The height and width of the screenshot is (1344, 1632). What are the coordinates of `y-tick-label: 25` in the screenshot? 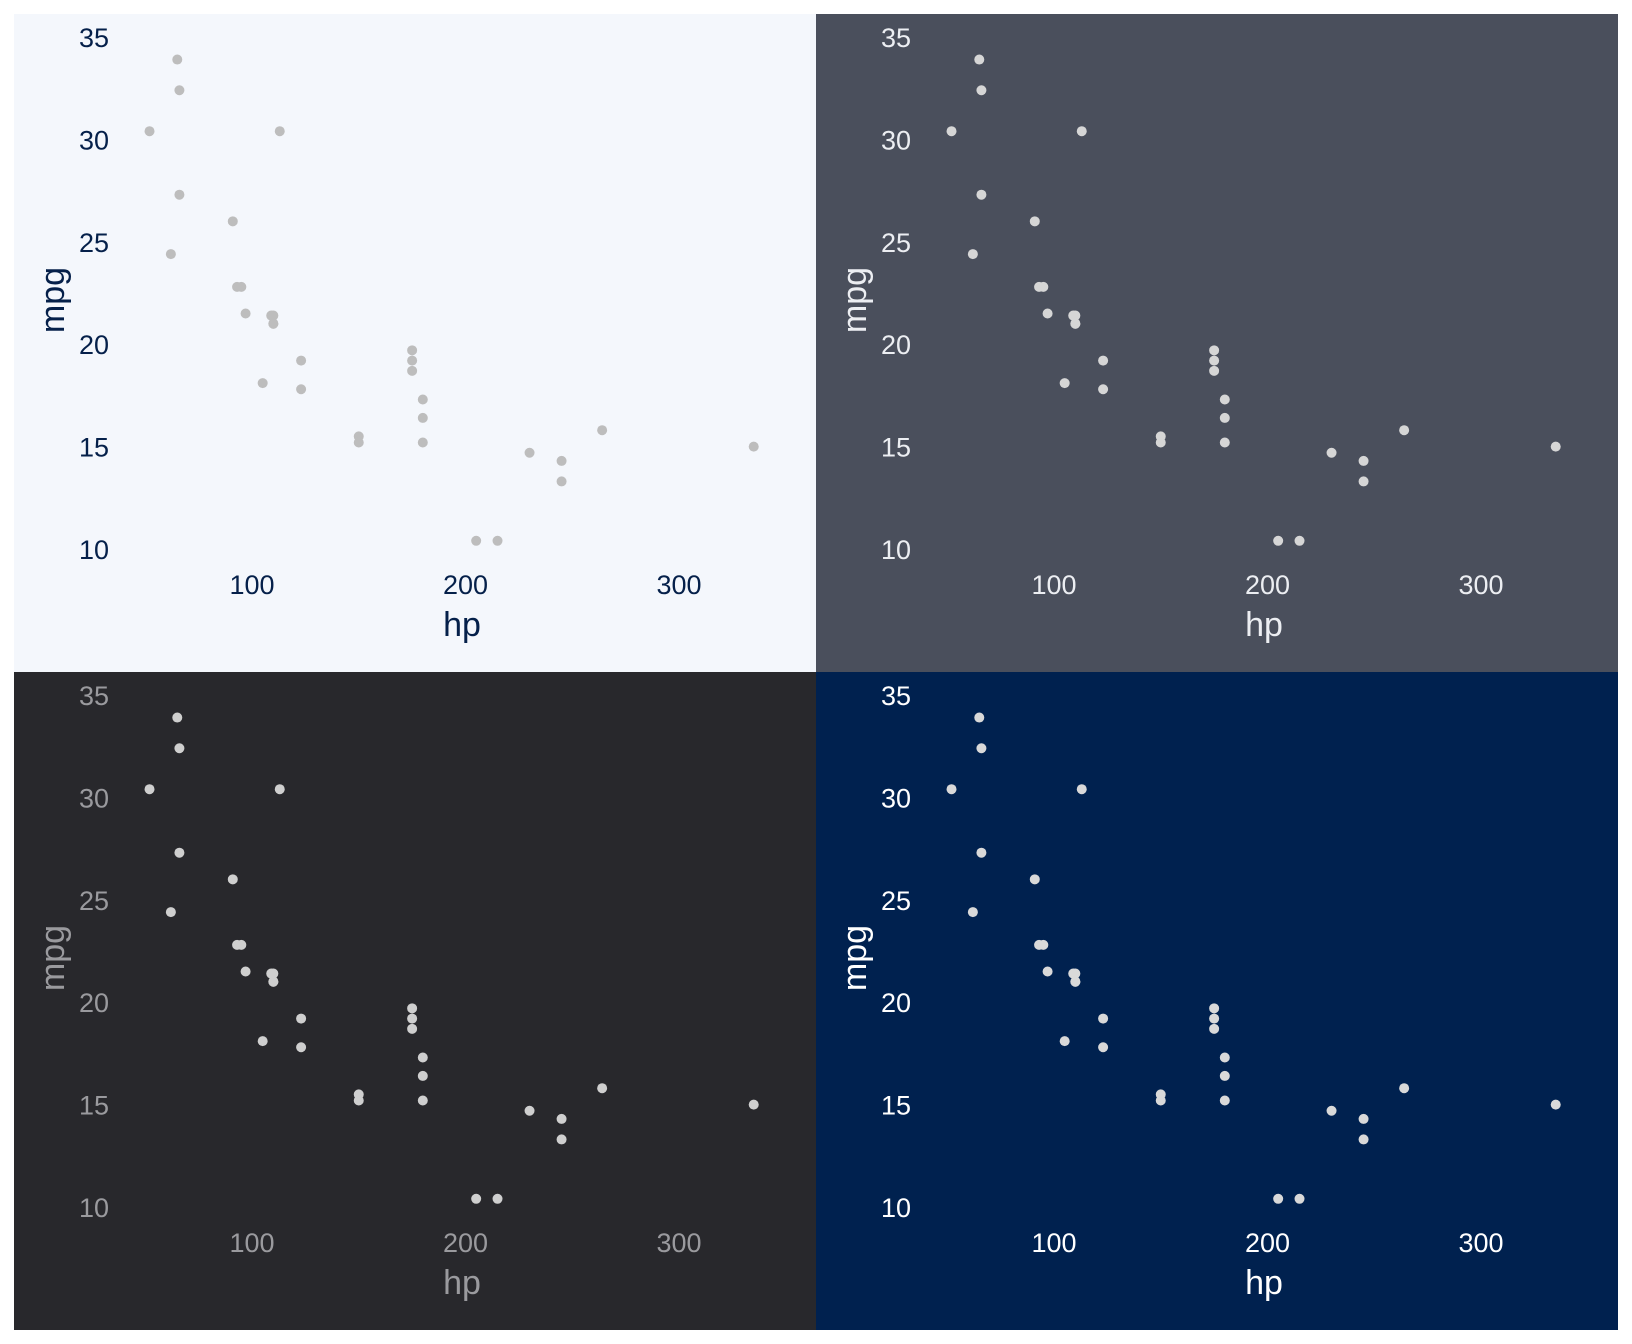 It's located at (896, 243).